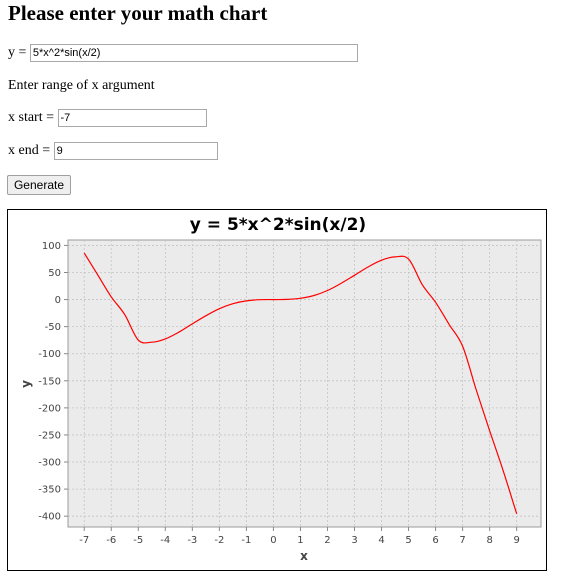 Image resolution: width=563 pixels, height=588 pixels. I want to click on range-instruction: Enter range of x argument, so click(81, 85).